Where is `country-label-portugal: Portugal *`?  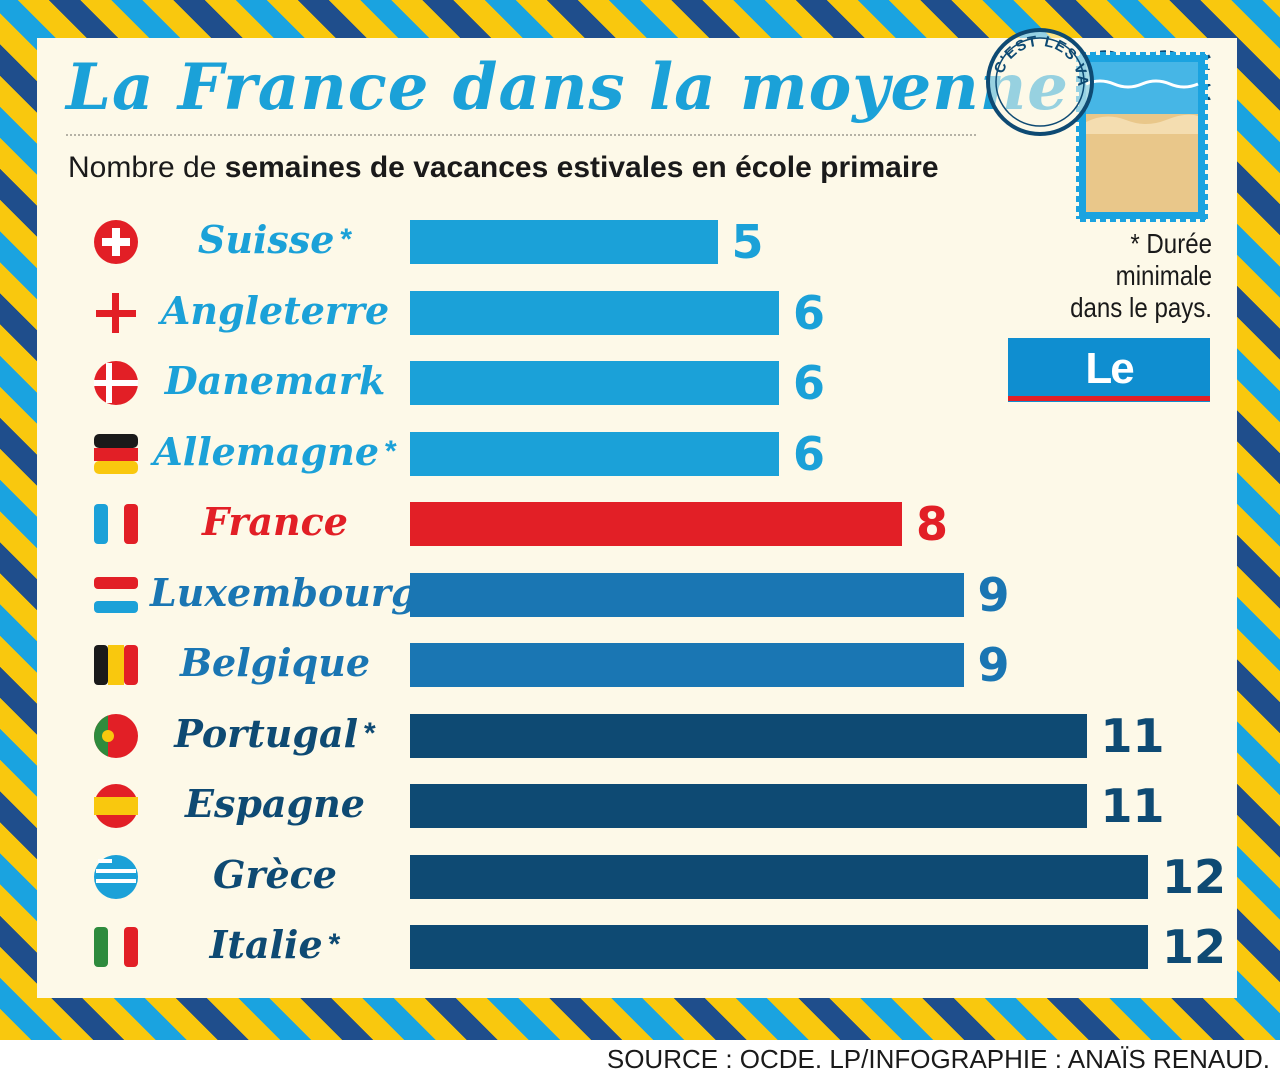 country-label-portugal: Portugal * is located at coordinates (275, 733).